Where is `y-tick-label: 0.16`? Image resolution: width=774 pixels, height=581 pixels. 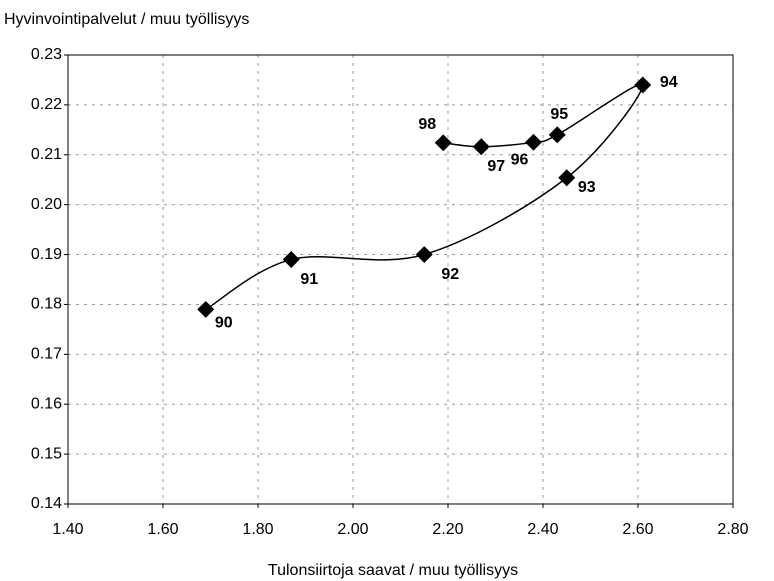
y-tick-label: 0.16 is located at coordinates (46, 403).